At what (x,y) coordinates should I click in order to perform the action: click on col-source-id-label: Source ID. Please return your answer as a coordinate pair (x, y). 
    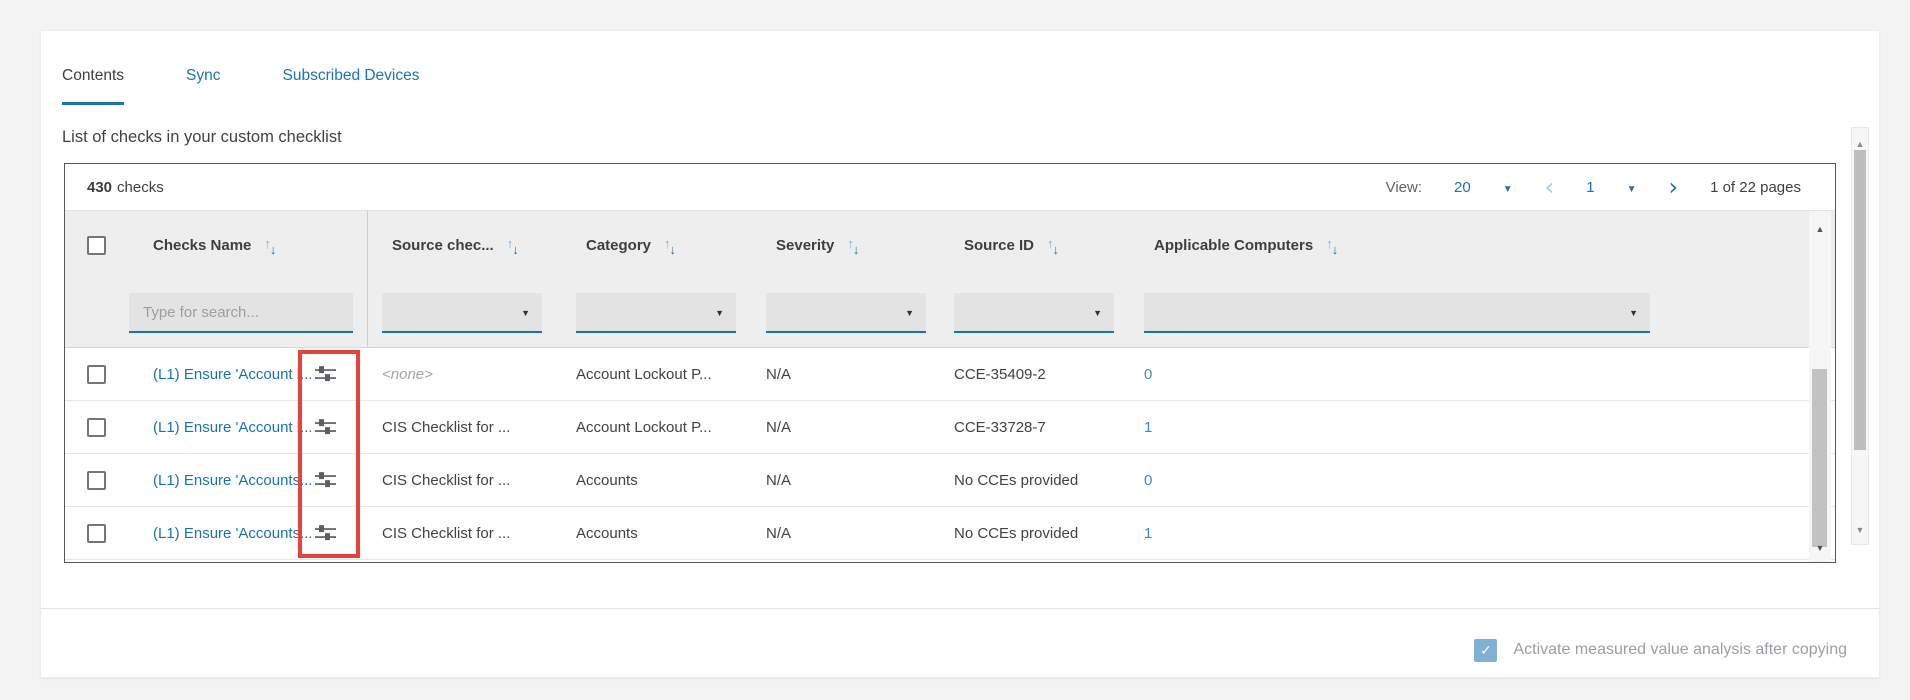
    Looking at the image, I should click on (999, 245).